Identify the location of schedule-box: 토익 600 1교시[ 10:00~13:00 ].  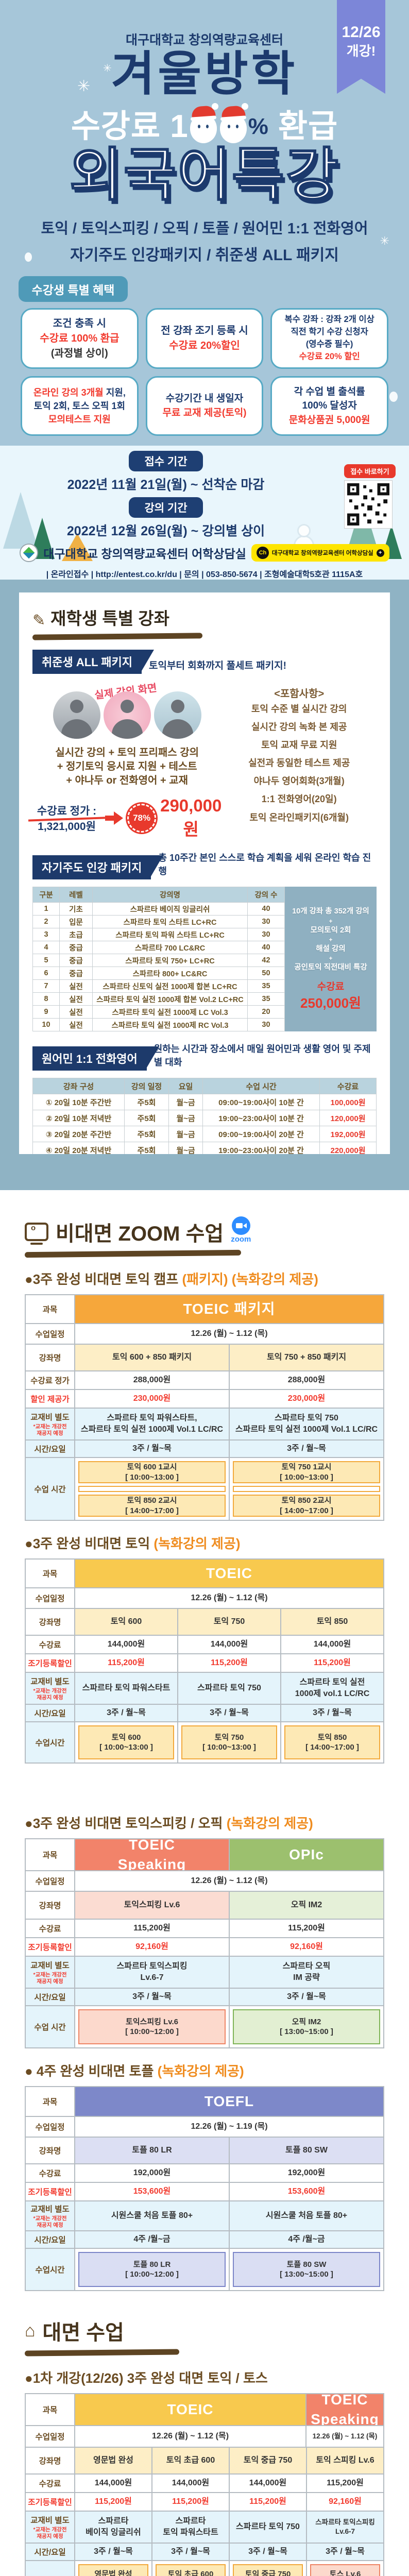
(152, 1472).